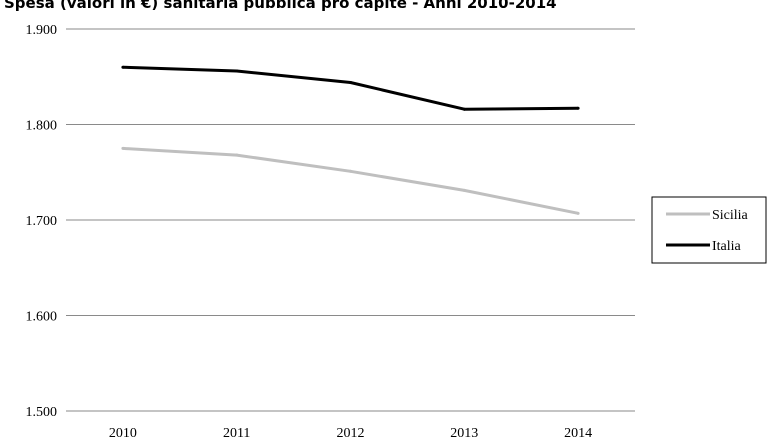  What do you see at coordinates (123, 433) in the screenshot?
I see `x-tick-label: 2010` at bounding box center [123, 433].